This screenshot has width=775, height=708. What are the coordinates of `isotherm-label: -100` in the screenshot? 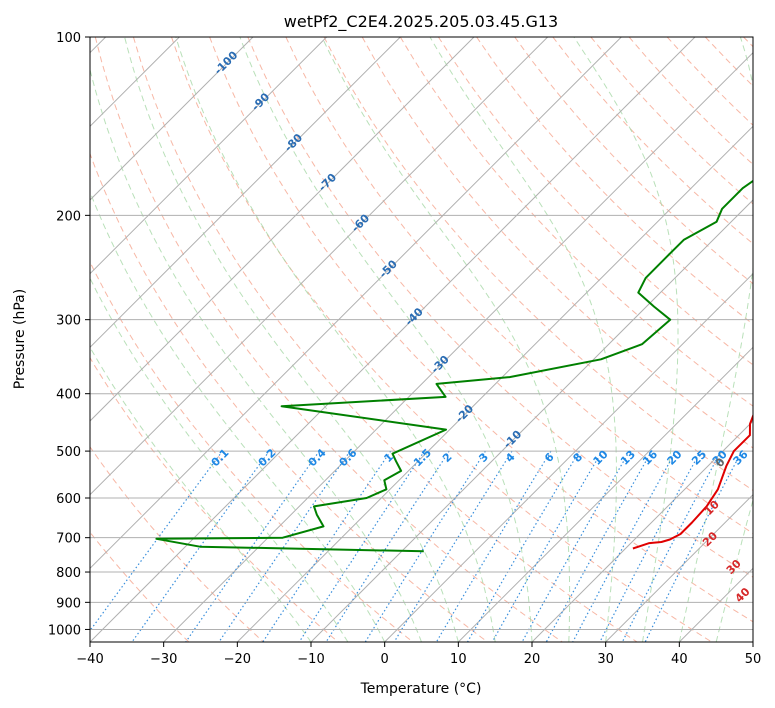 It's located at (226, 62).